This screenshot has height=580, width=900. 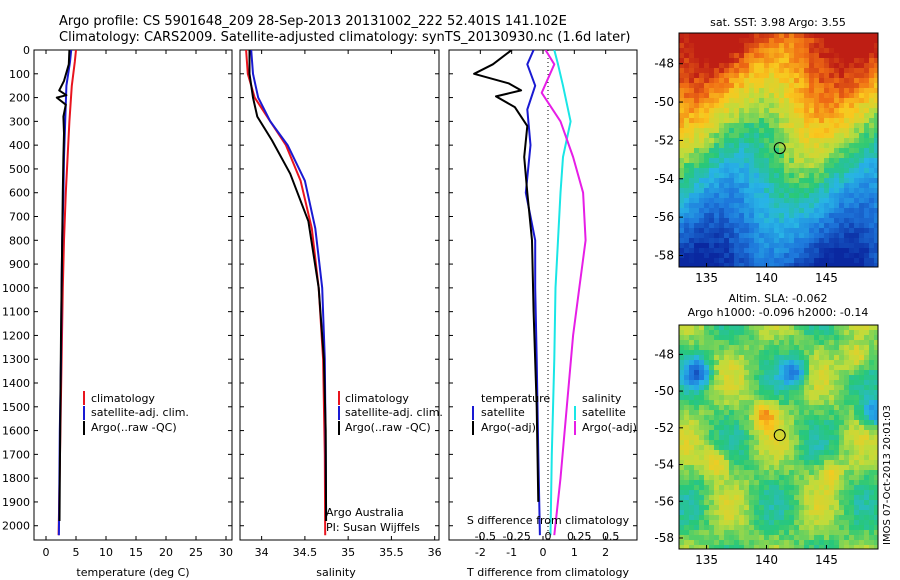 I want to click on map-y-tick-label: -54, so click(x=664, y=179).